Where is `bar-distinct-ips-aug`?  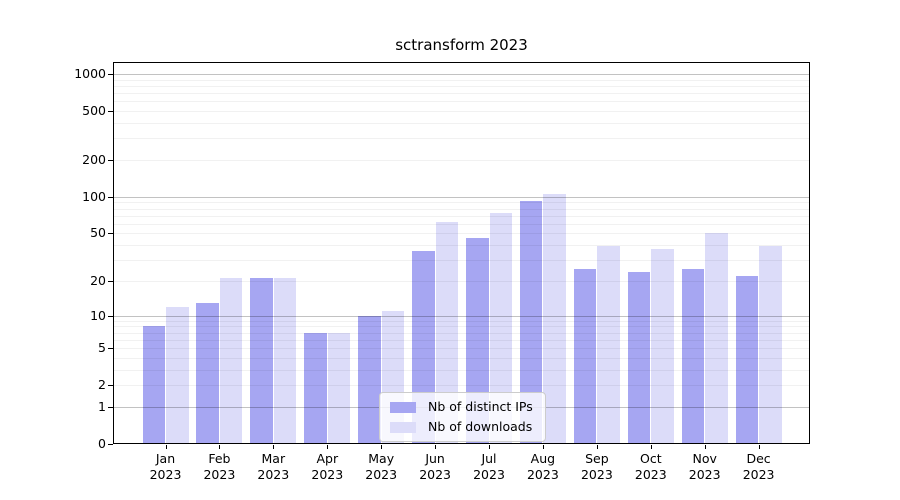 bar-distinct-ips-aug is located at coordinates (531, 322).